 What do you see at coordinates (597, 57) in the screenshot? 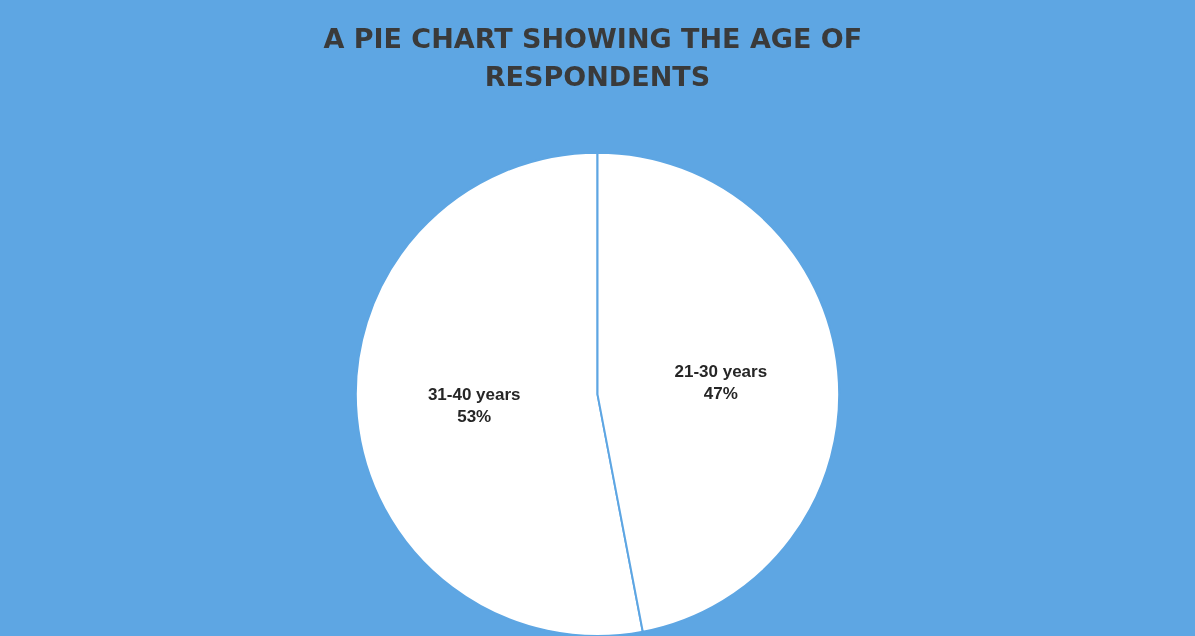
I see `chart-title: A PIE CHART SHOWING THE AGE OF RESPONDENTS` at bounding box center [597, 57].